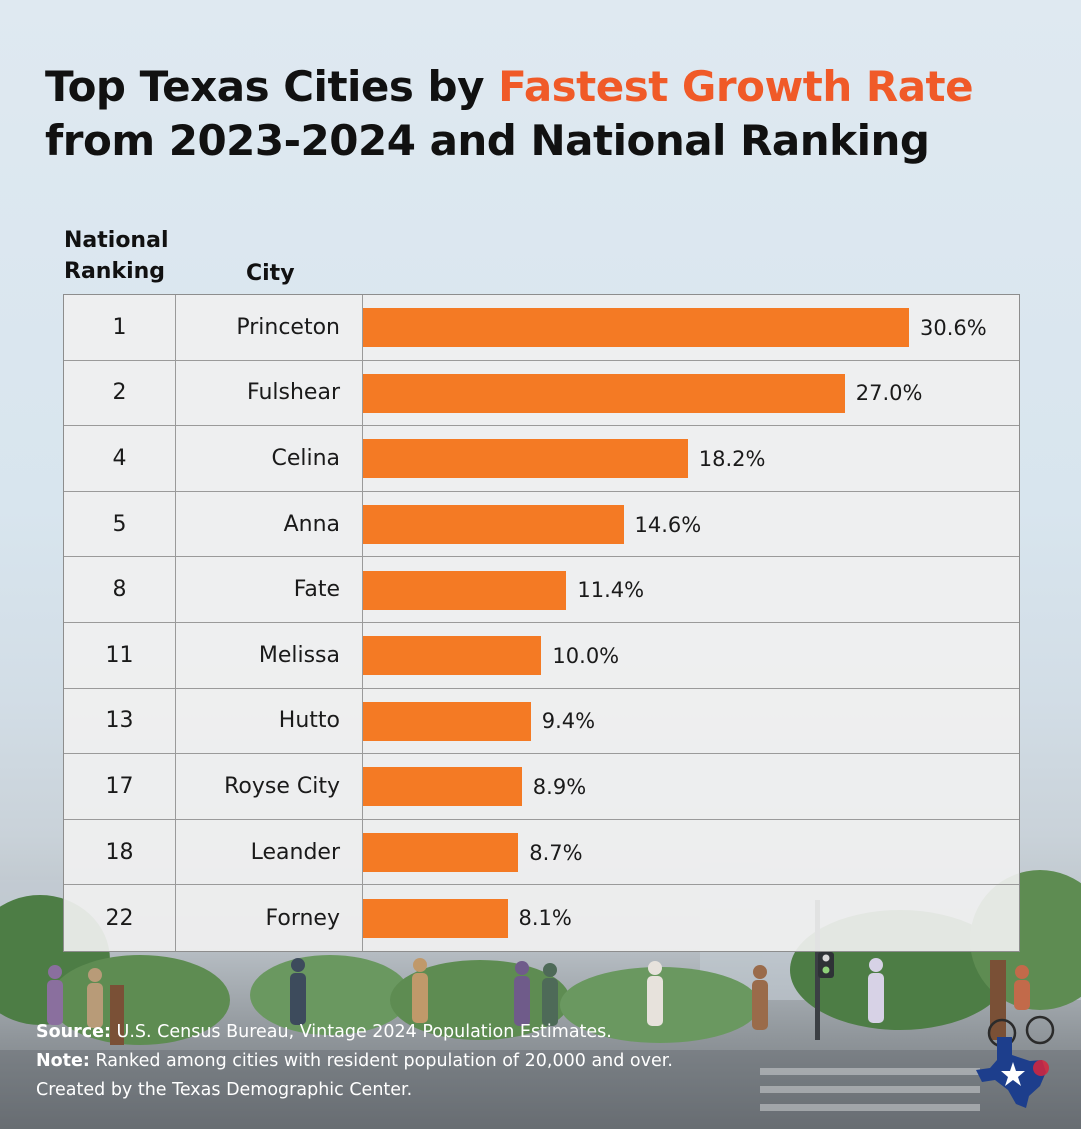 The width and height of the screenshot is (1081, 1129). Describe the element at coordinates (120, 393) in the screenshot. I see `rank-cell: 2` at that location.